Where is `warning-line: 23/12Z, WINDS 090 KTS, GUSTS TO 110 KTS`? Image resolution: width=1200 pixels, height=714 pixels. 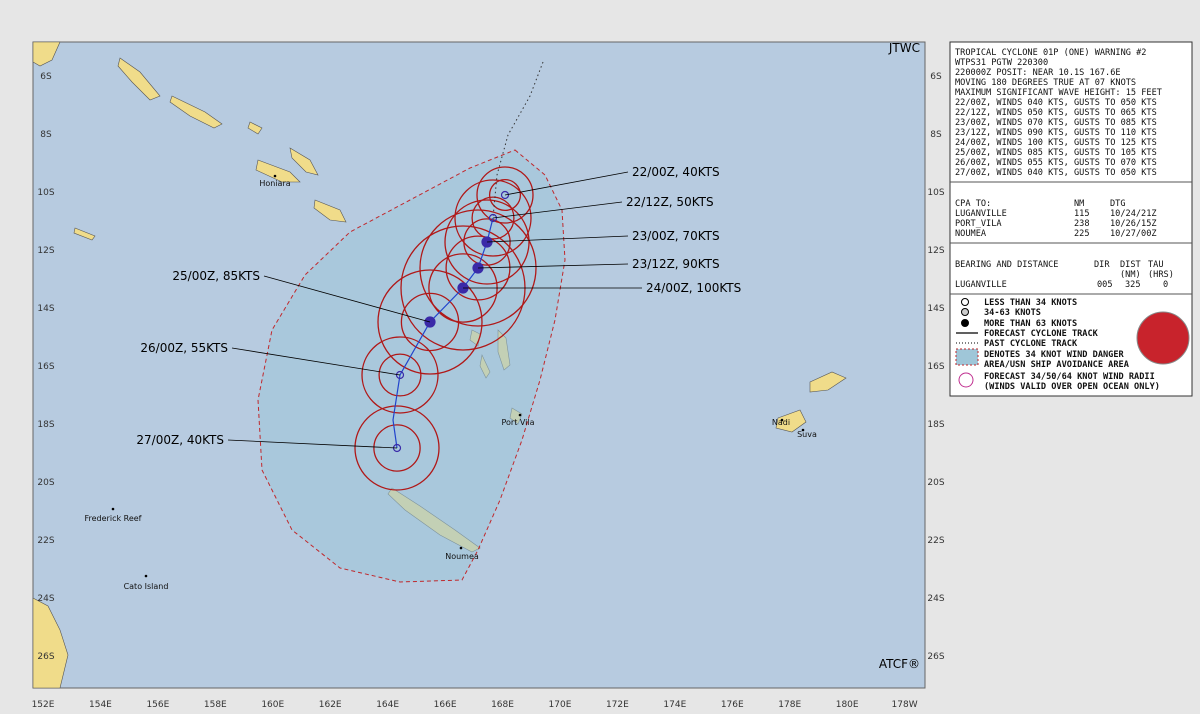 warning-line: 23/12Z, WINDS 090 KTS, GUSTS TO 110 KTS is located at coordinates (1056, 133).